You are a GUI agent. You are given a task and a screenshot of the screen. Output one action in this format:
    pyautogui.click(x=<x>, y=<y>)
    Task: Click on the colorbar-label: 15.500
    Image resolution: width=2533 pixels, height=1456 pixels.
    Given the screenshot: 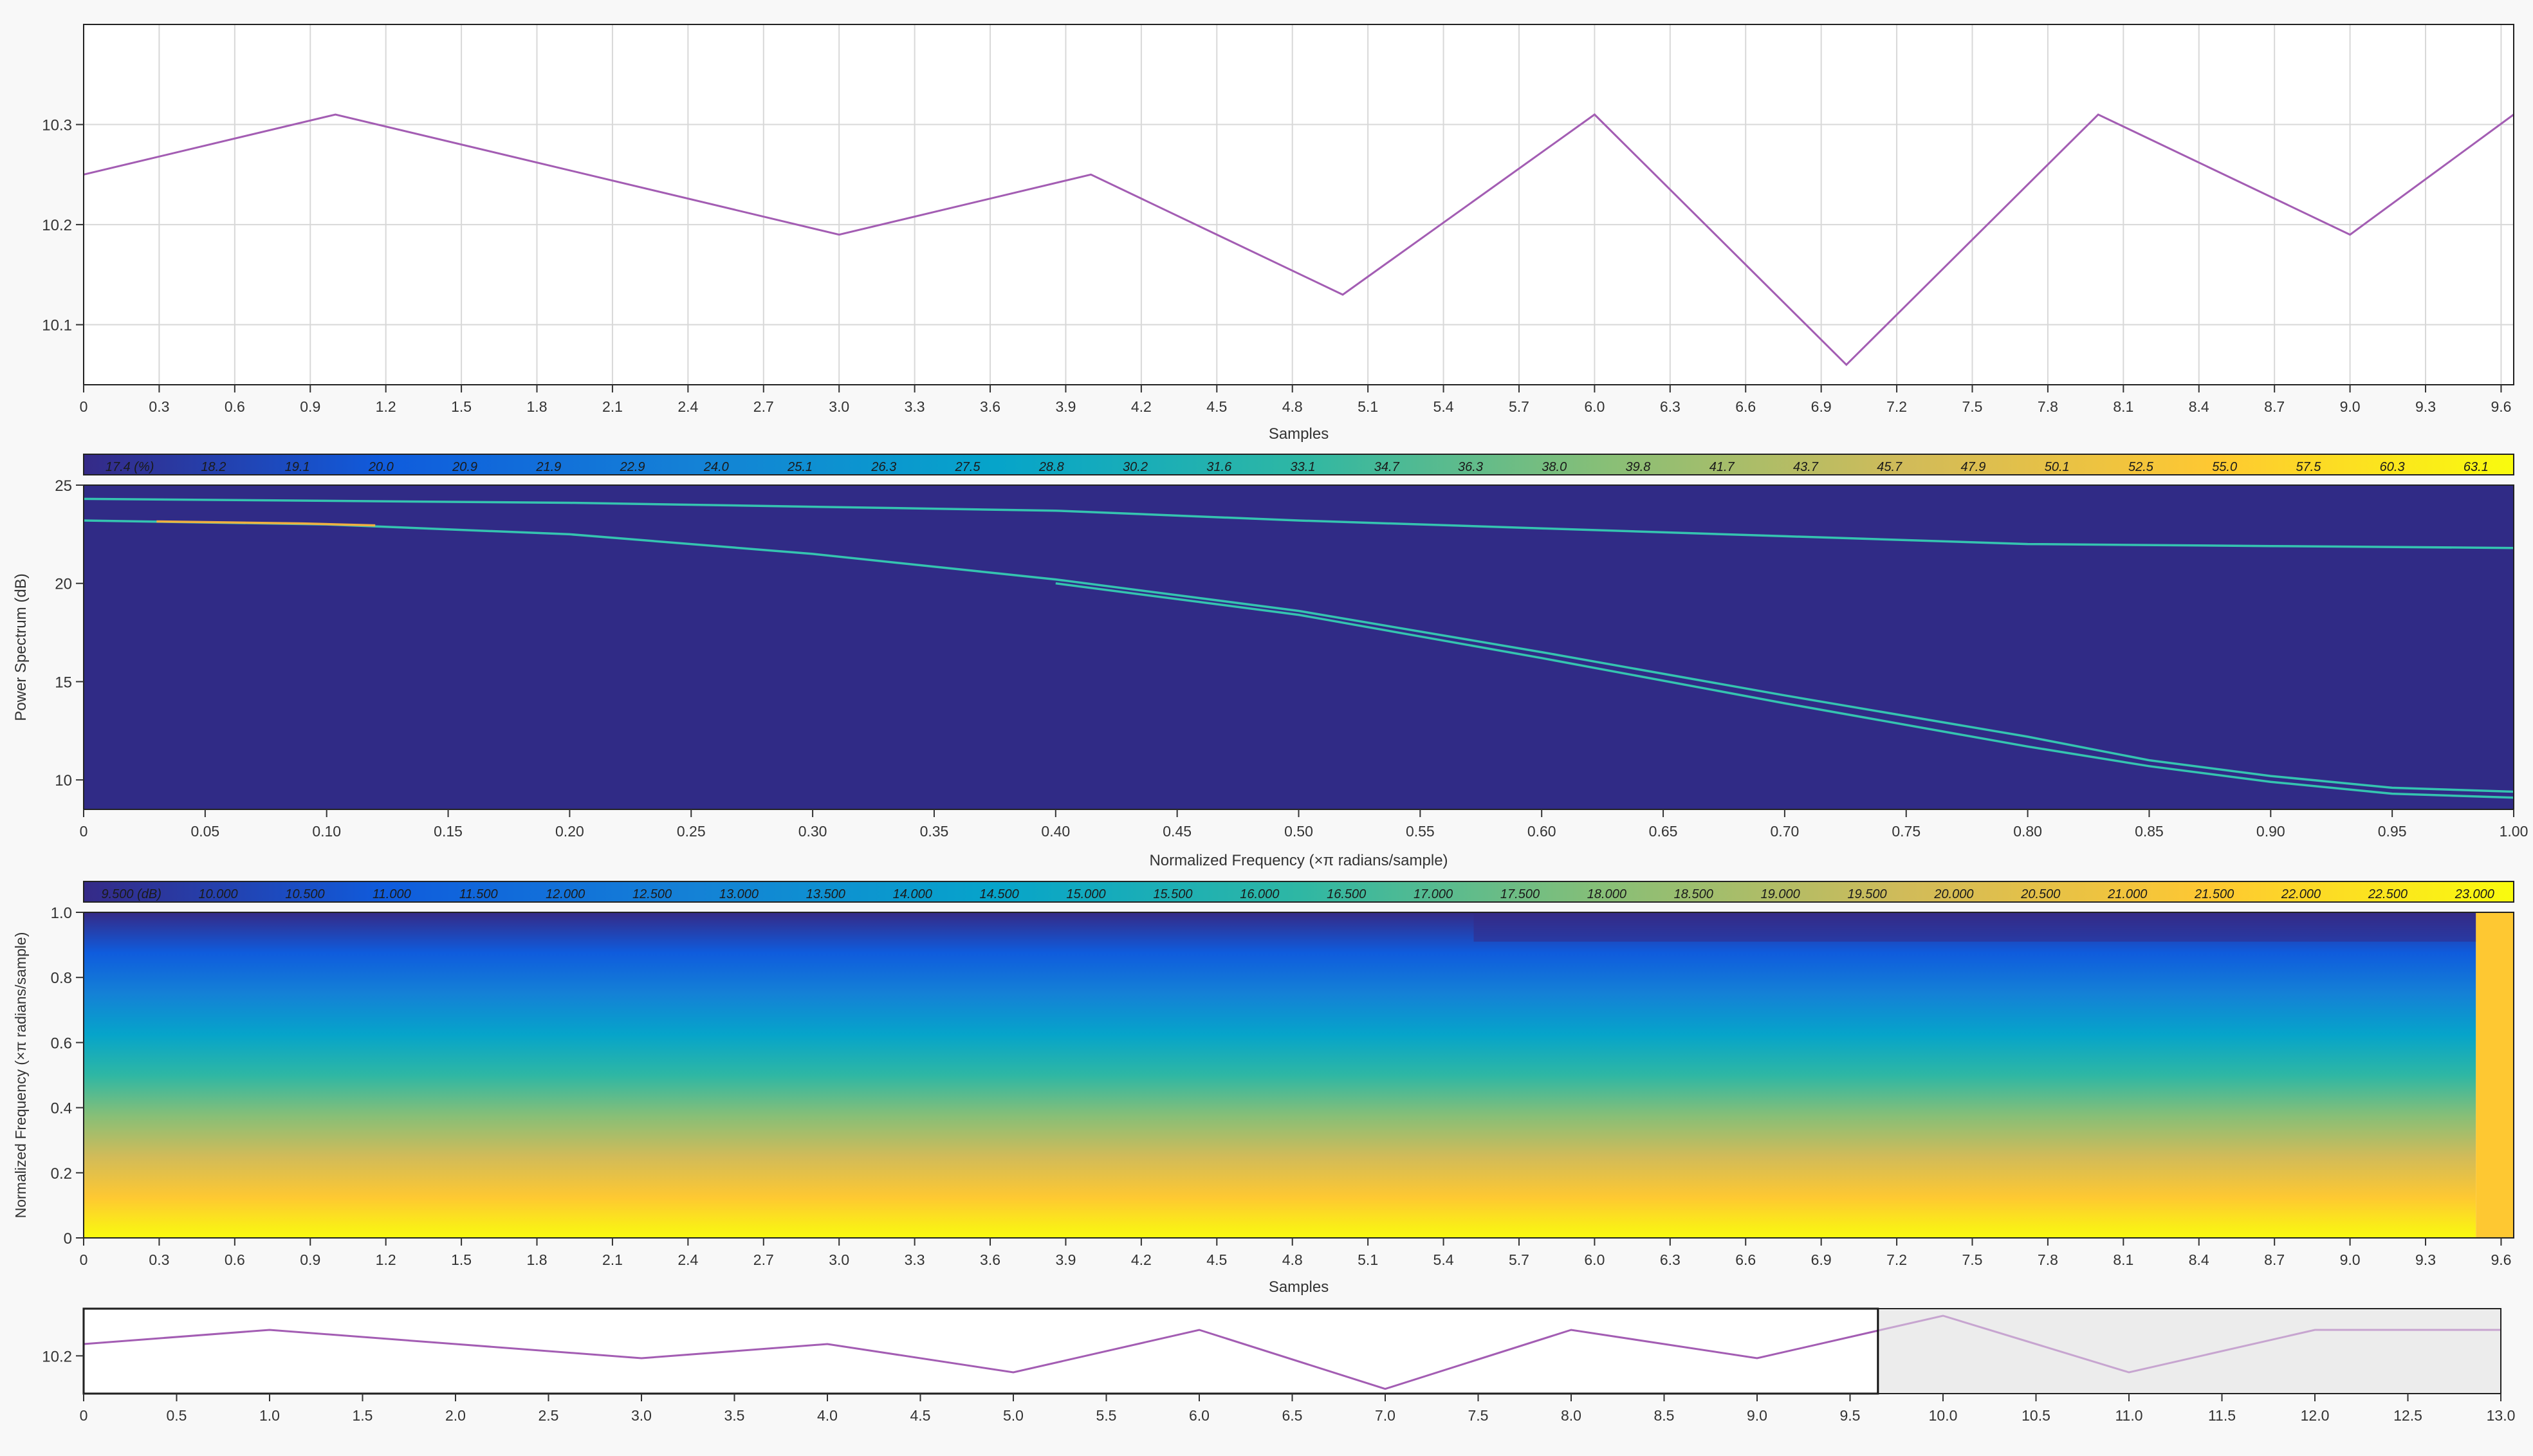 What is the action you would take?
    pyautogui.click(x=1172, y=894)
    